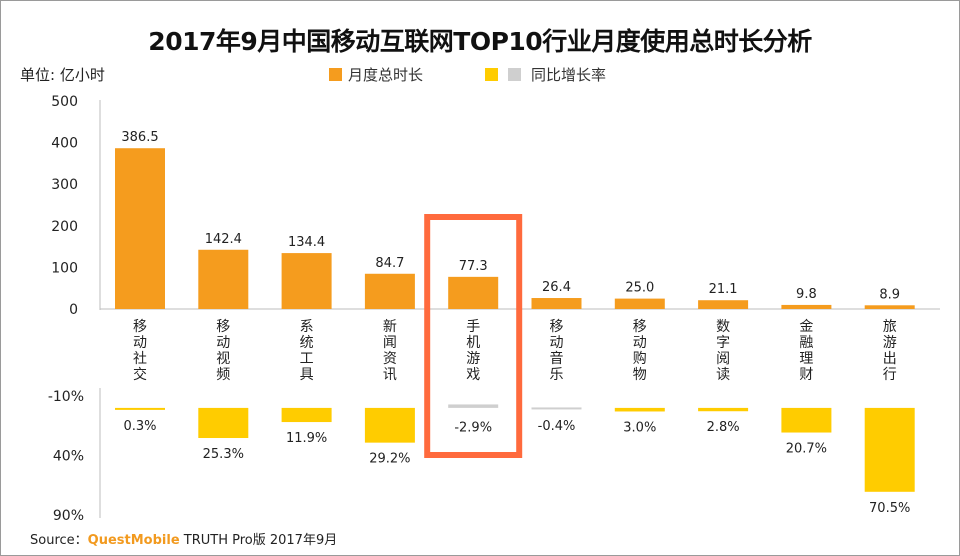 The width and height of the screenshot is (960, 556). Describe the element at coordinates (307, 343) in the screenshot. I see `category-label-char: 统` at that location.